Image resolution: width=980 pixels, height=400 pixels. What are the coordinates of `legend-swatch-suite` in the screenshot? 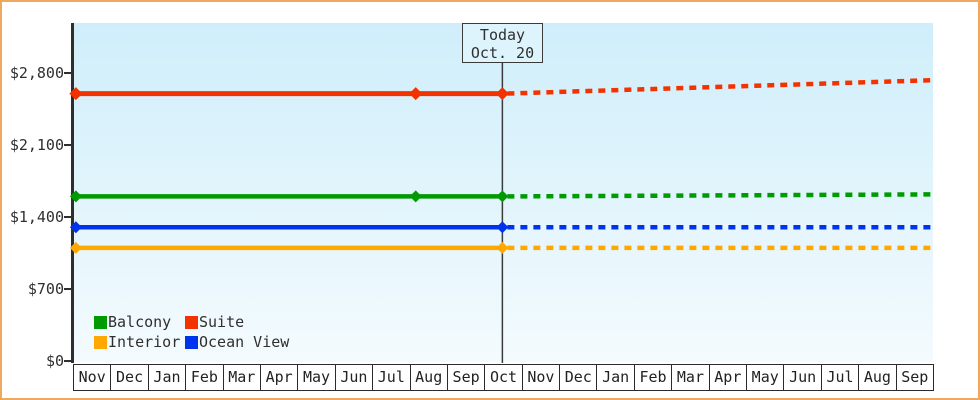 It's located at (191, 322).